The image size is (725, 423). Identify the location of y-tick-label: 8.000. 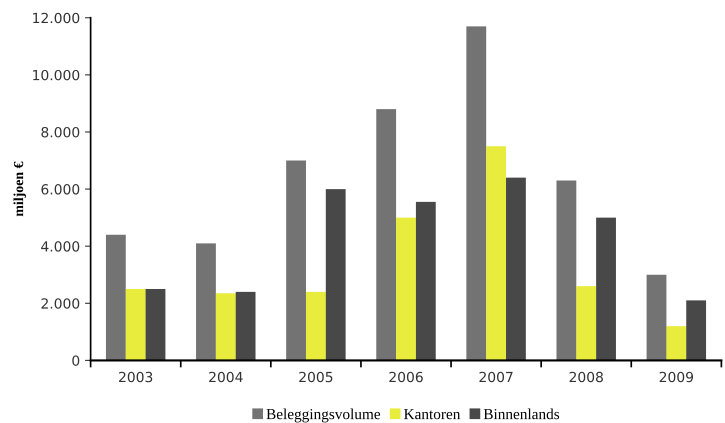
(60, 132).